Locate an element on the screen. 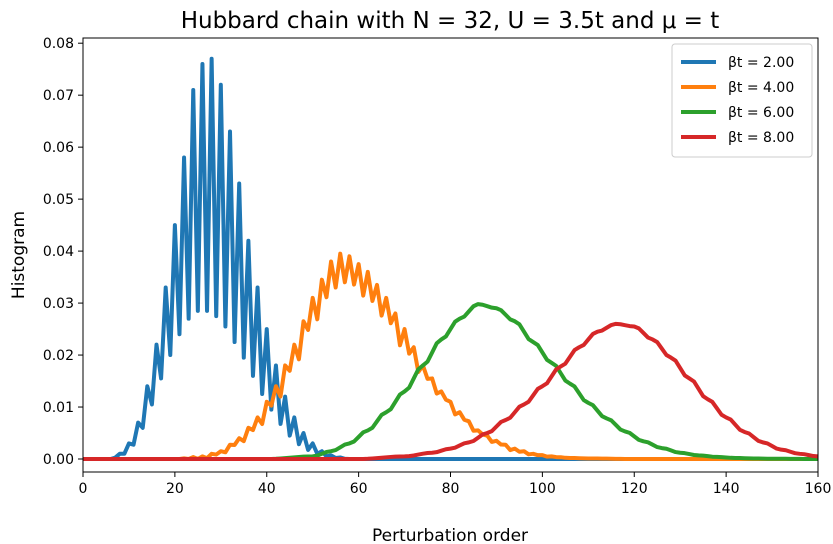  y-tick-label: 0.01 is located at coordinates (58, 408).